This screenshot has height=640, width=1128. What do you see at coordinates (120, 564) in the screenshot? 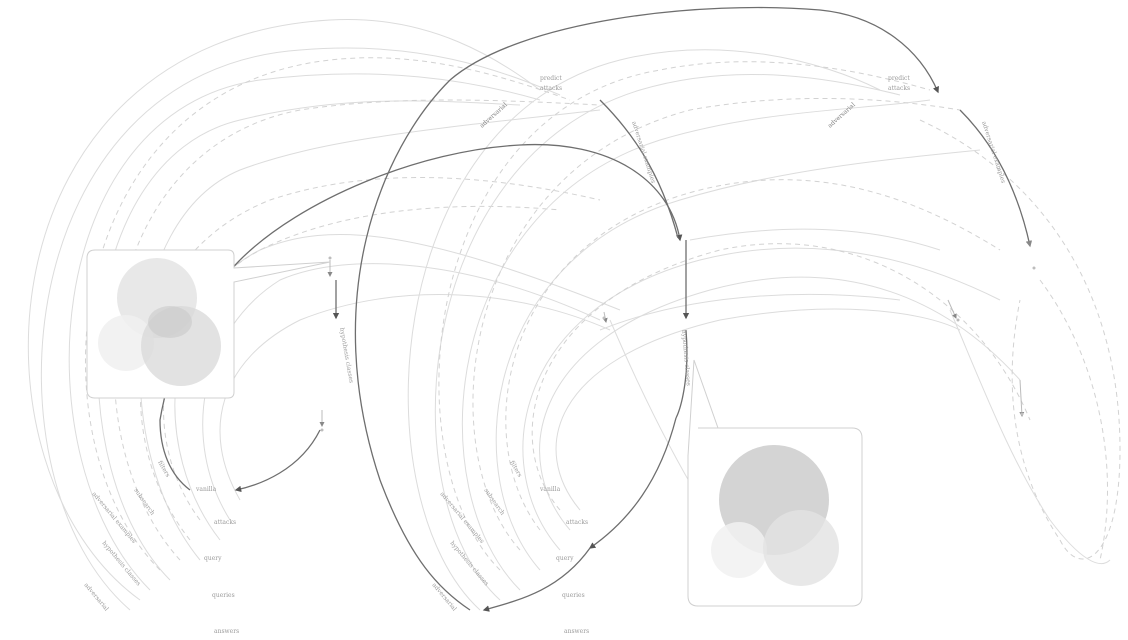
I see `branch-label: hypothesis classes` at bounding box center [120, 564].